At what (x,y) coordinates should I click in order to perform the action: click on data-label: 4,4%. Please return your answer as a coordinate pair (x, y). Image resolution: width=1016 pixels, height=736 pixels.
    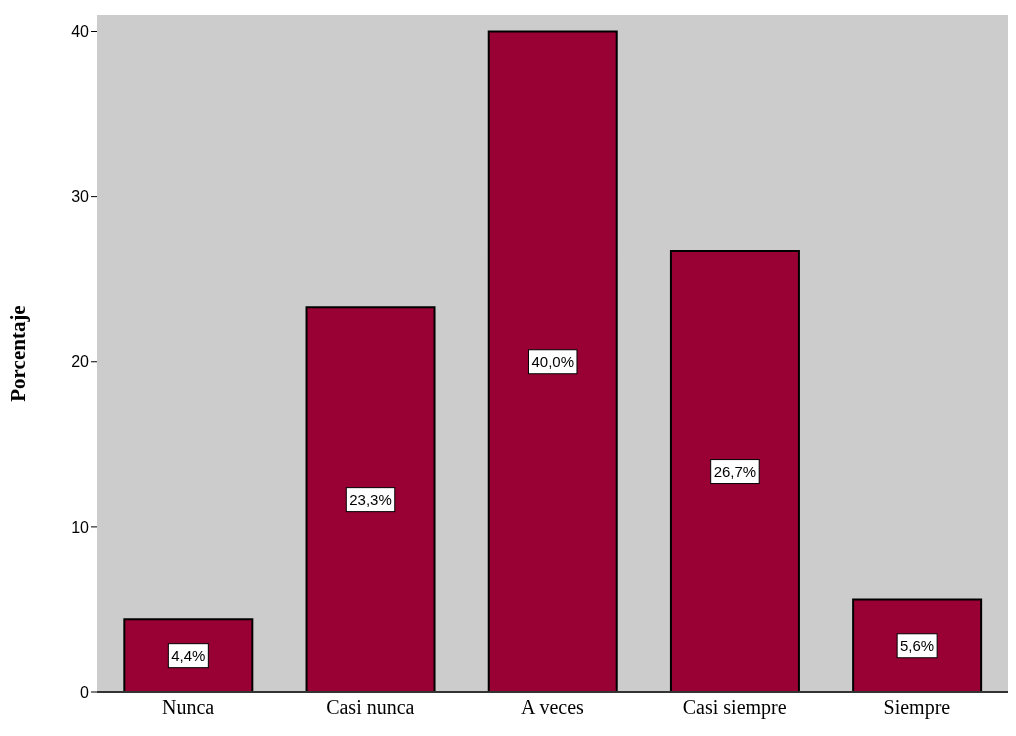
    Looking at the image, I should click on (188, 656).